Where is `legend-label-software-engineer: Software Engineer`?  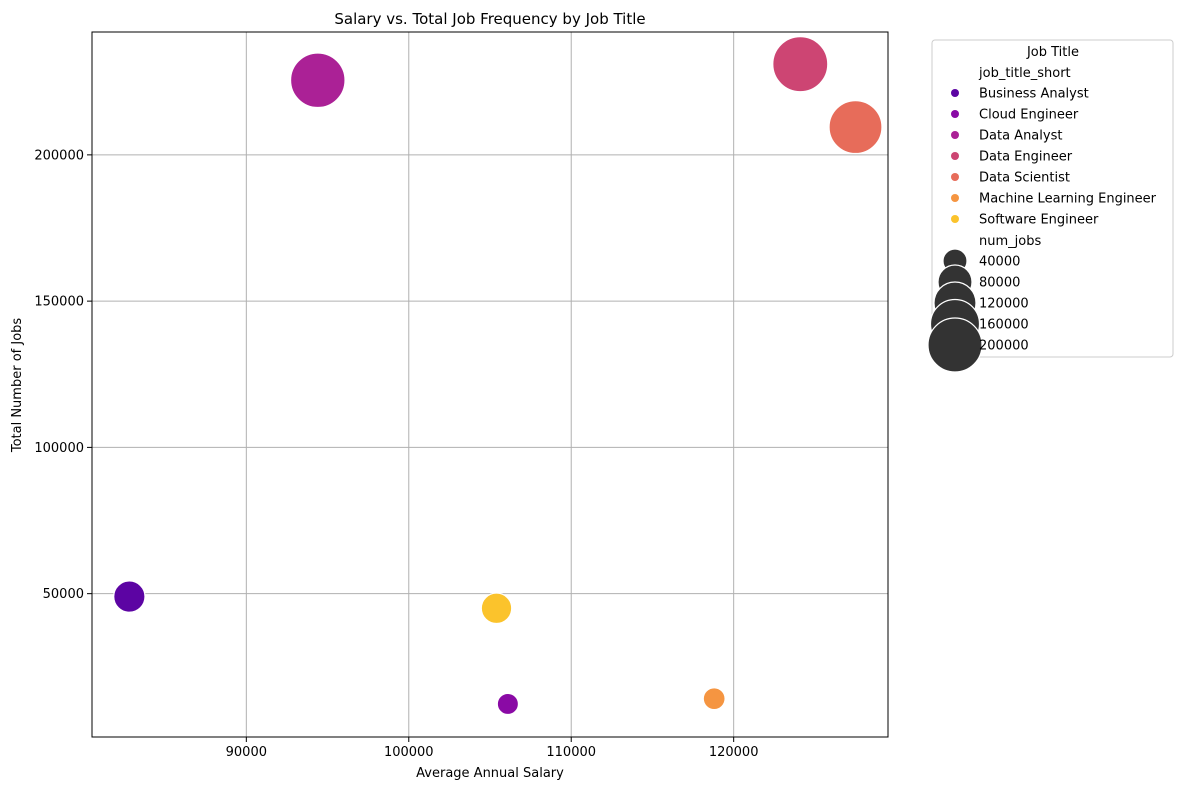
legend-label-software-engineer: Software Engineer is located at coordinates (1039, 220).